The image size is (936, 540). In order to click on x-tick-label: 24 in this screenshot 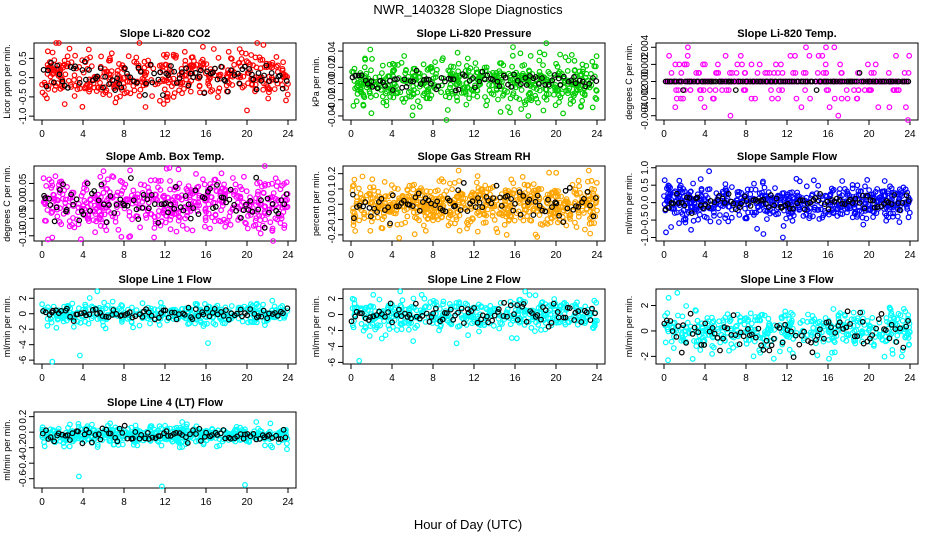, I will do `click(597, 255)`.